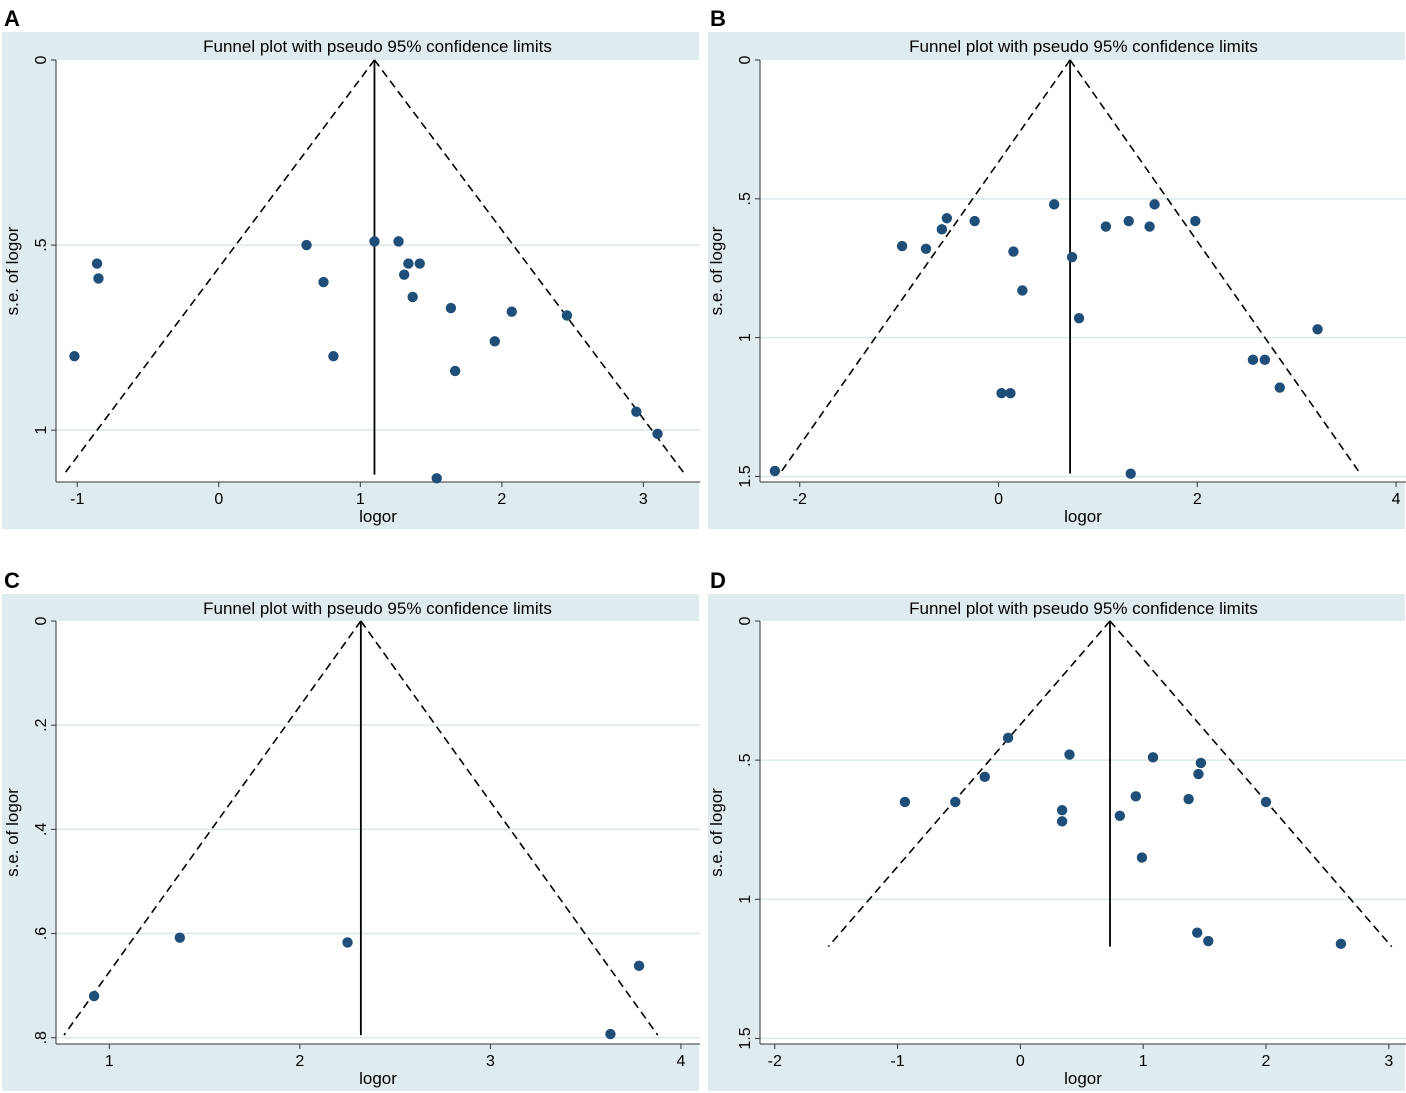 This screenshot has width=1406, height=1093. Describe the element at coordinates (718, 18) in the screenshot. I see `panel-label: B` at that location.